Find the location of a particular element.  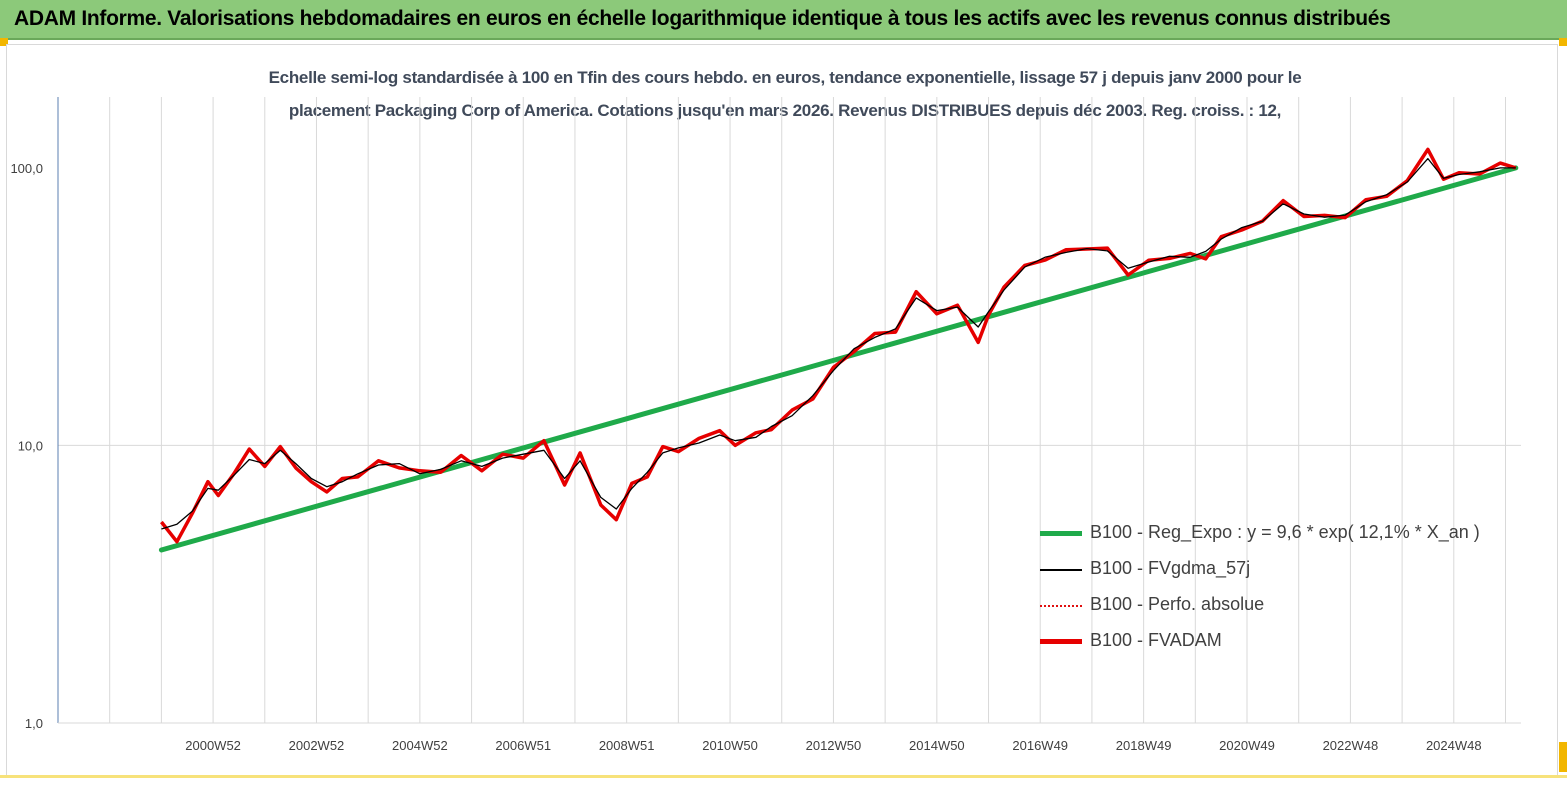

x-tick-label: 2010W50 is located at coordinates (730, 745).